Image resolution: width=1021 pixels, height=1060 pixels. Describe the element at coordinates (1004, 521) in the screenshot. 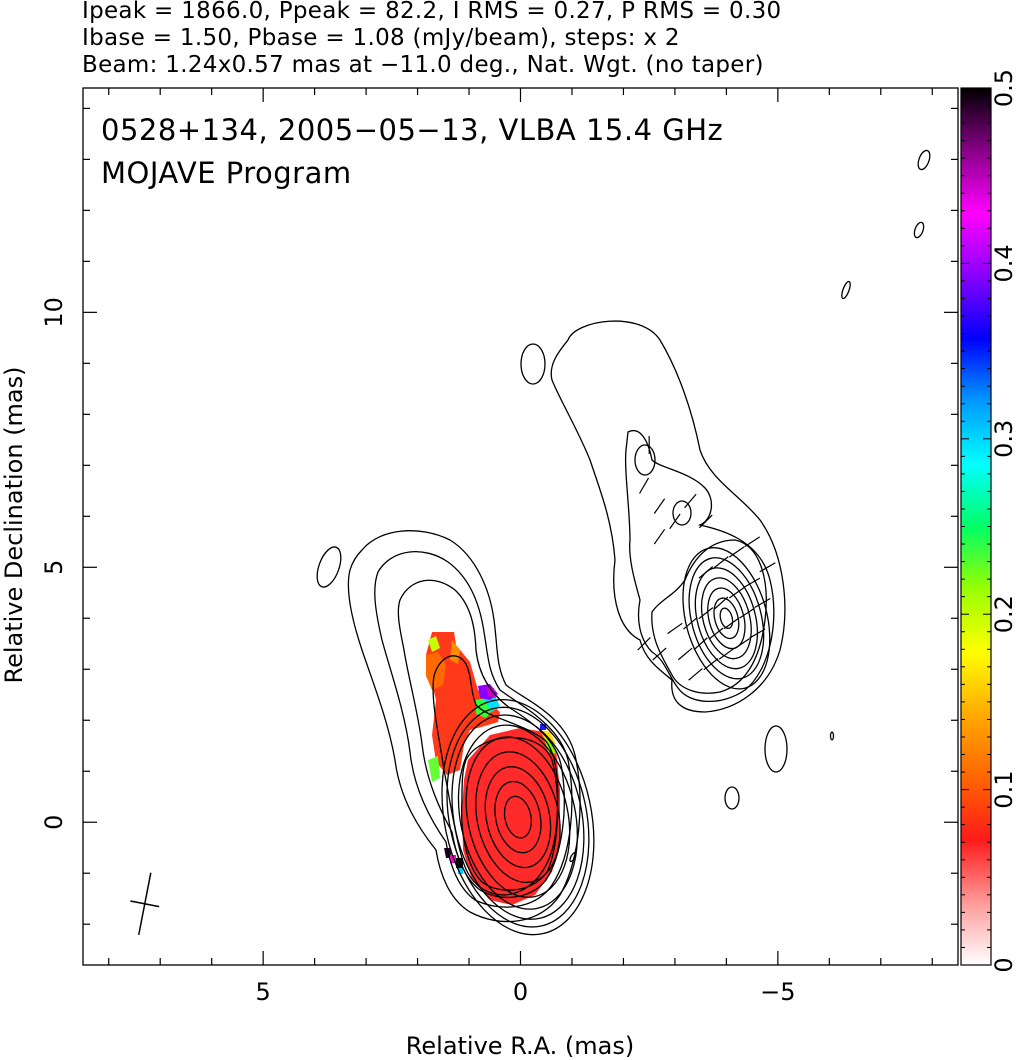

I see `colorbar-tick-labels: 0 0.1 0.2 0.3 0.4 0.5` at that location.